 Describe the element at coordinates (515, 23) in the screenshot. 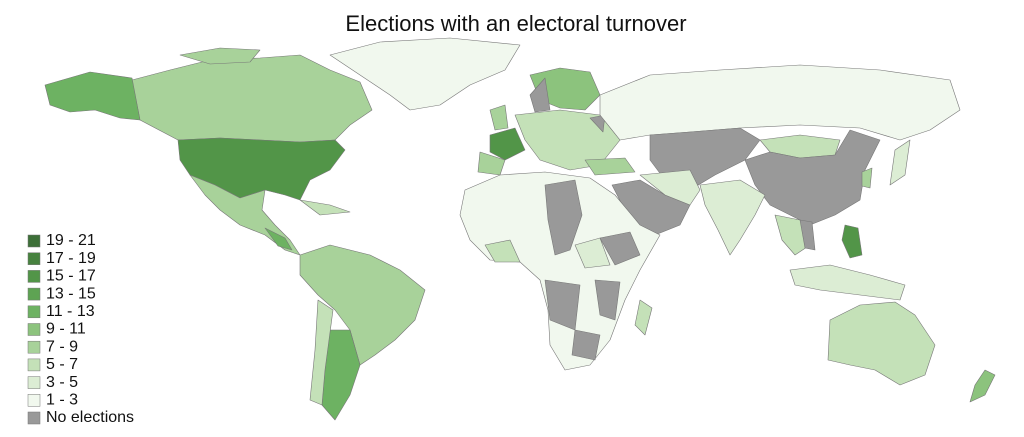

I see `map-title: Elections with an electoral turnover` at that location.